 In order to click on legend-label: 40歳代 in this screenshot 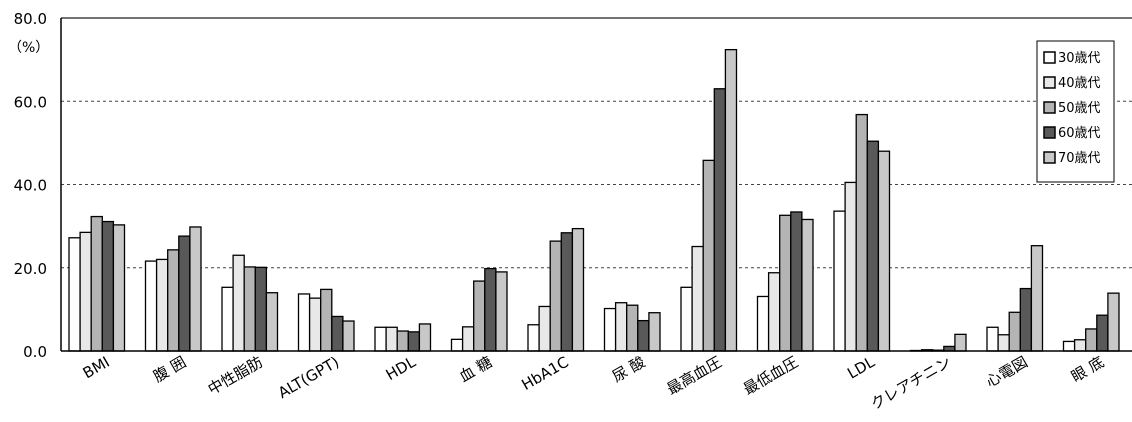, I will do `click(1079, 83)`.